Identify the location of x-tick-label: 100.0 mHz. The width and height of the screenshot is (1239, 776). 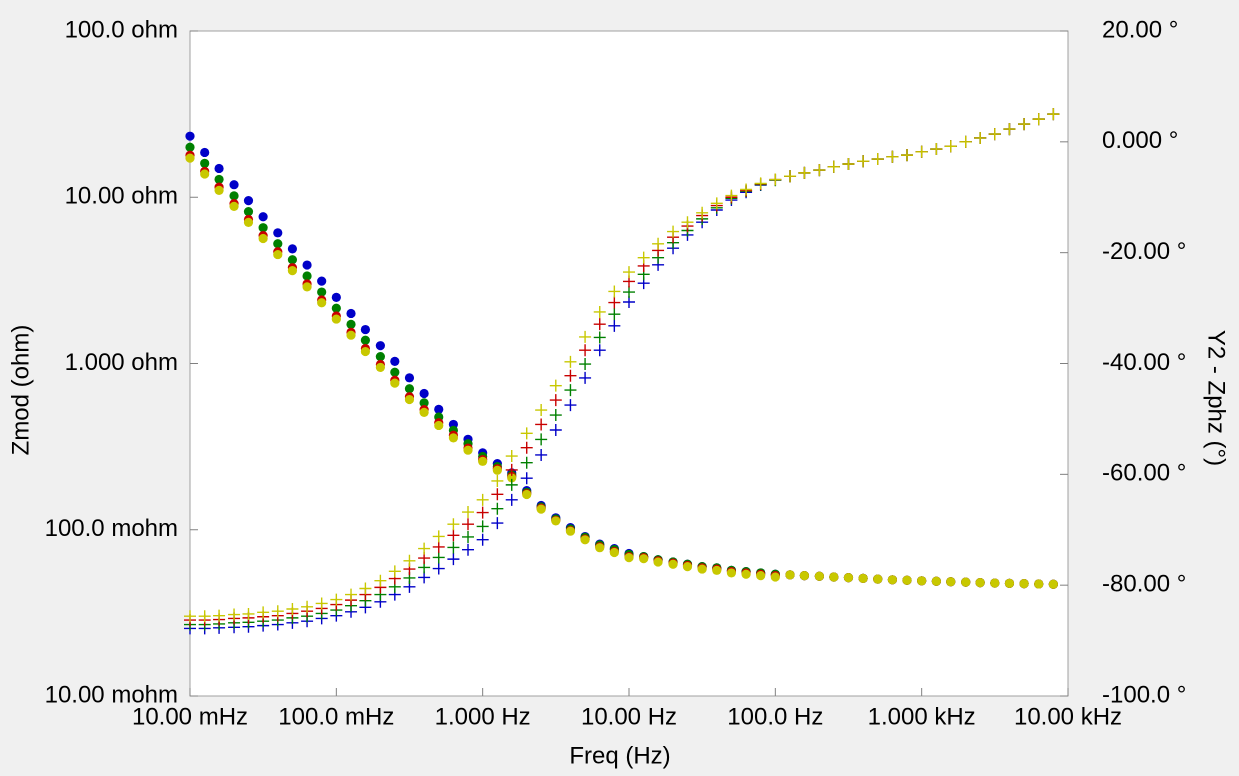
(336, 716).